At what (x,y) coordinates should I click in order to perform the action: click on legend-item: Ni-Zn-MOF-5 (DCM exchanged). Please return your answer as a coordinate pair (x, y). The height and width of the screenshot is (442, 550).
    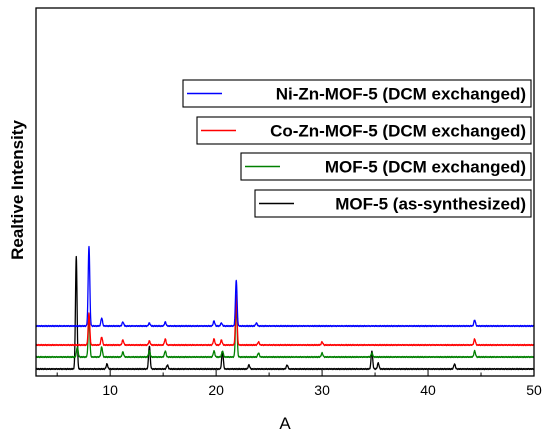
    Looking at the image, I should click on (357, 93).